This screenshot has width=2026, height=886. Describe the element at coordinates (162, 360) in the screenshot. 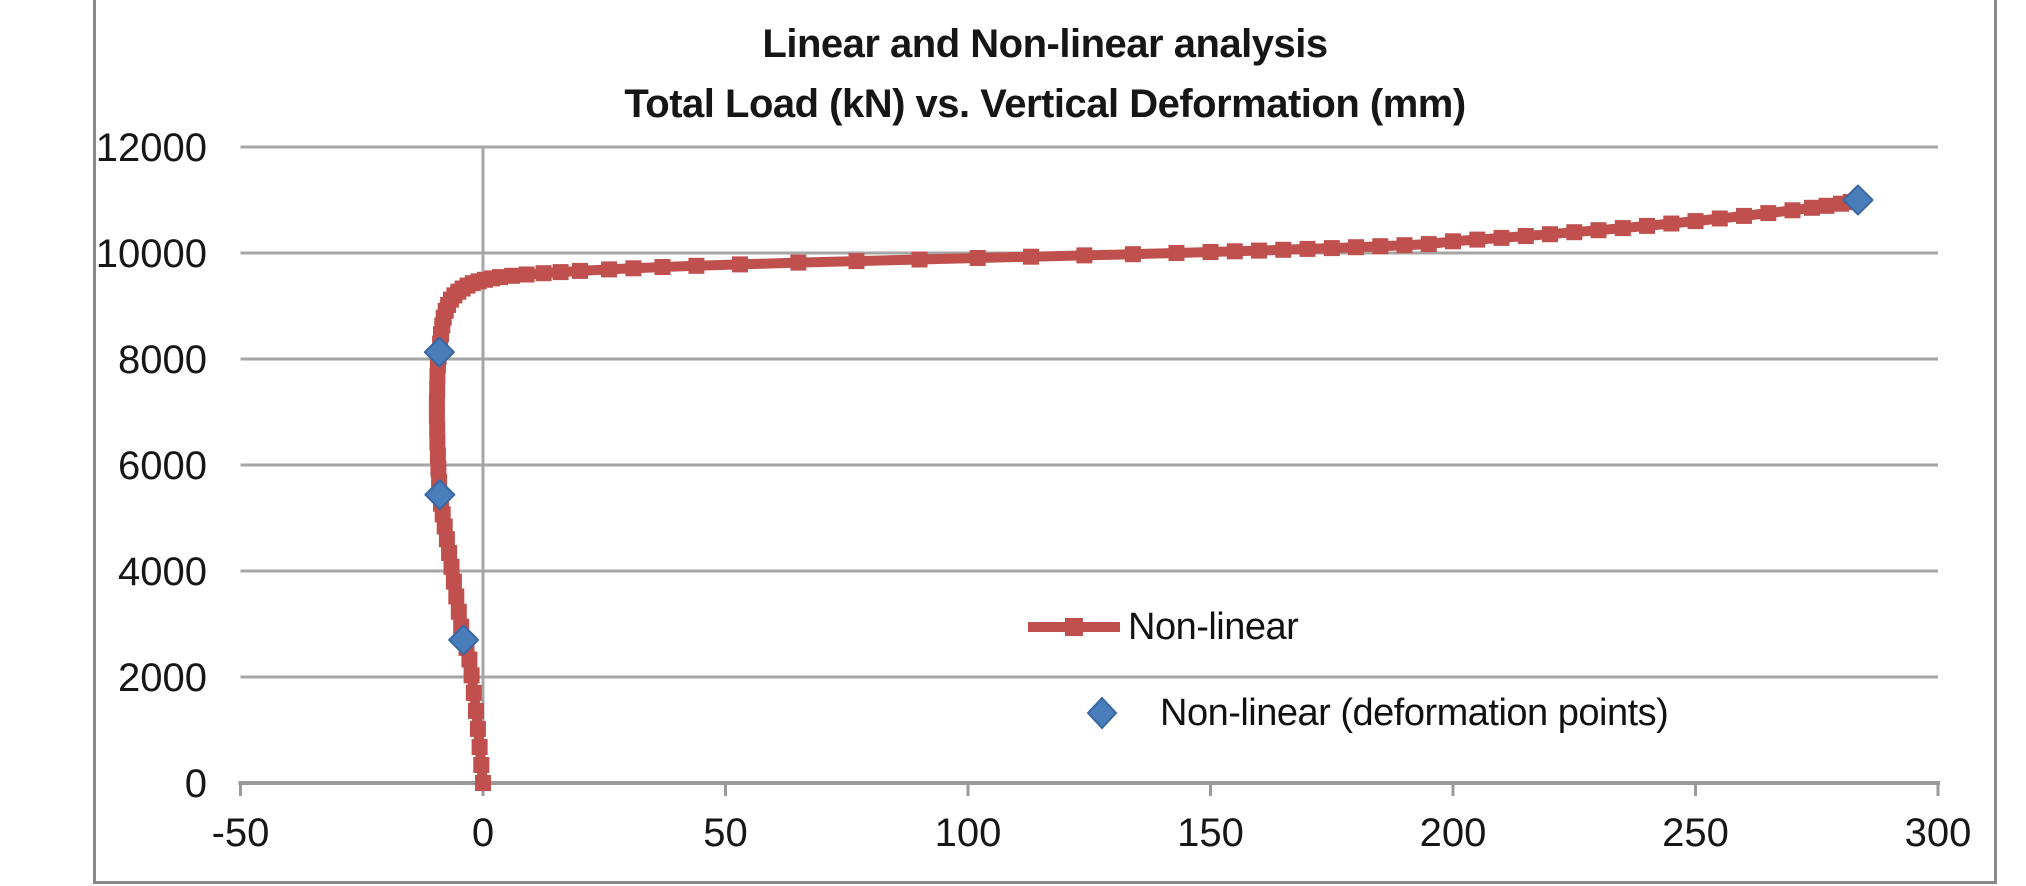

I see `y-tick-label: 8000` at that location.